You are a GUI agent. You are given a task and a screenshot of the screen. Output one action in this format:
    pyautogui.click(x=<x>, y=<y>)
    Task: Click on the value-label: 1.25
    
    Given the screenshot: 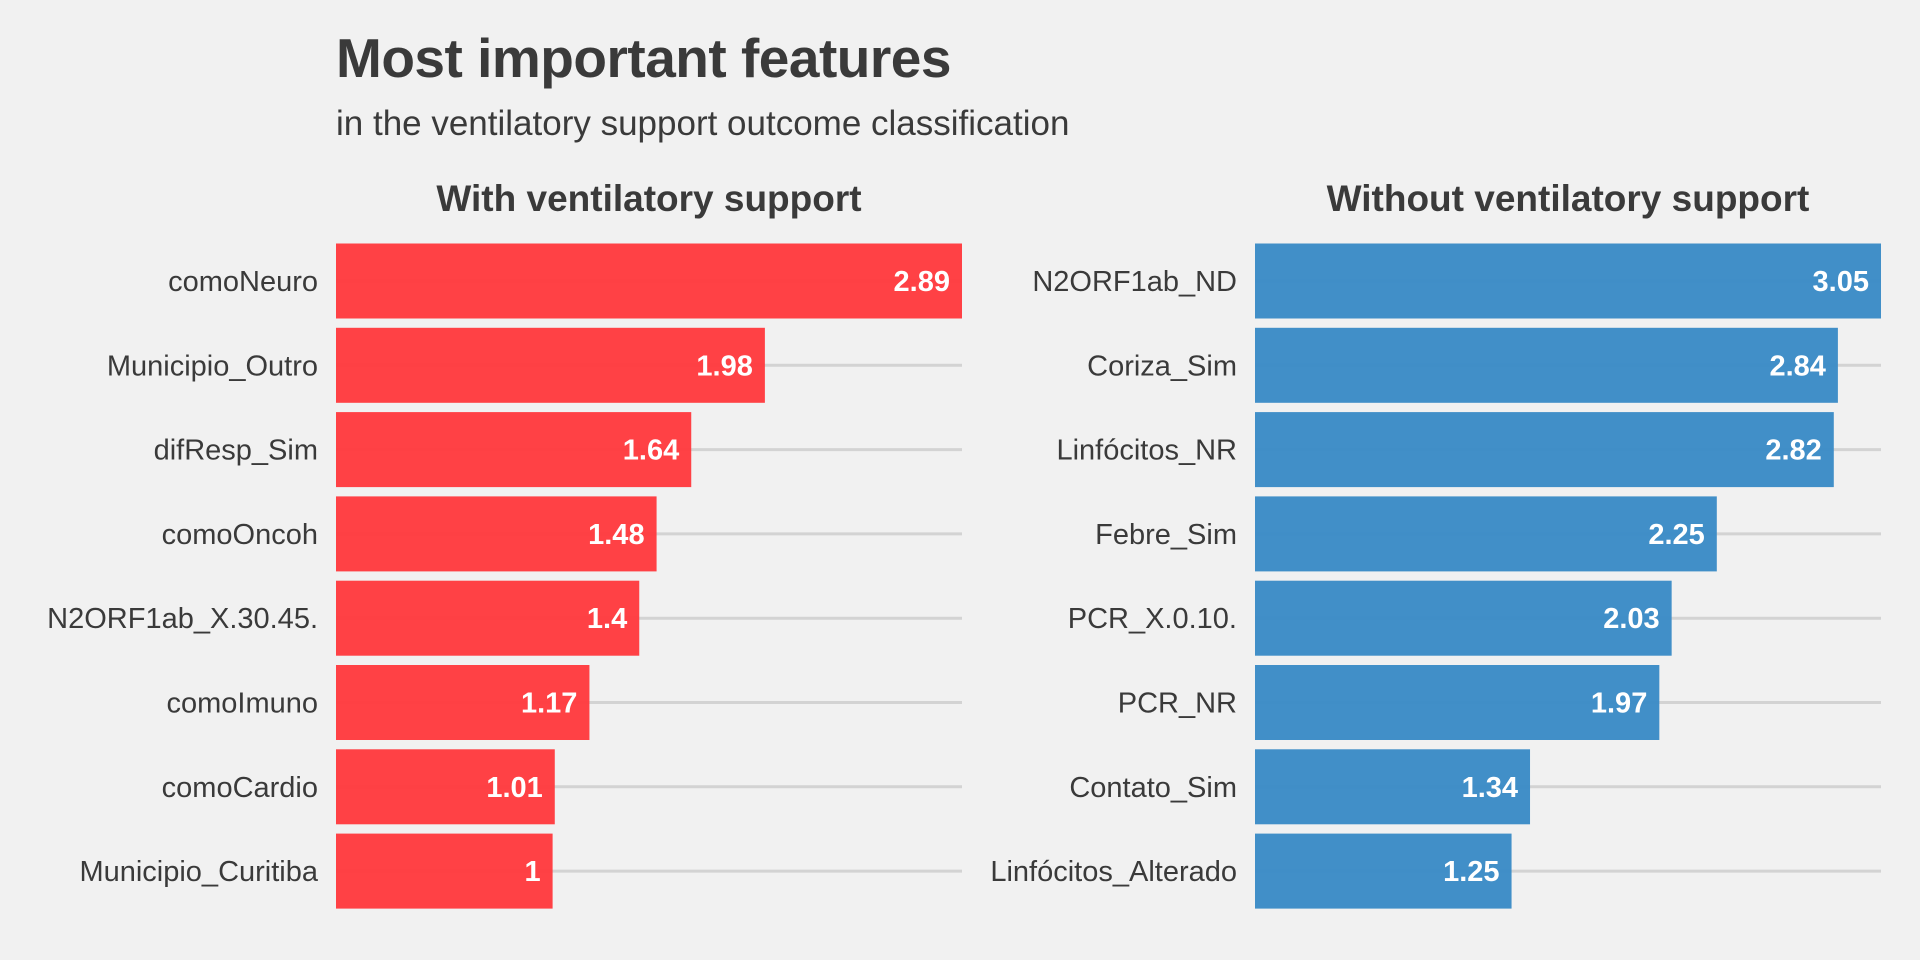 What is the action you would take?
    pyautogui.click(x=1471, y=872)
    